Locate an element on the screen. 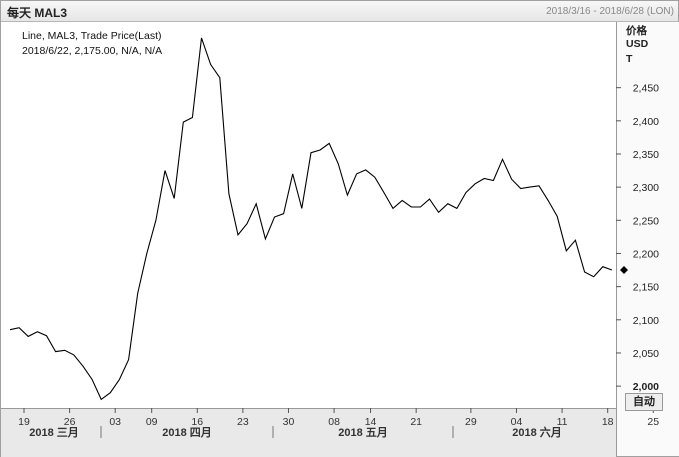 This screenshot has height=457, width=679. x-tick-label: 18 is located at coordinates (608, 422).